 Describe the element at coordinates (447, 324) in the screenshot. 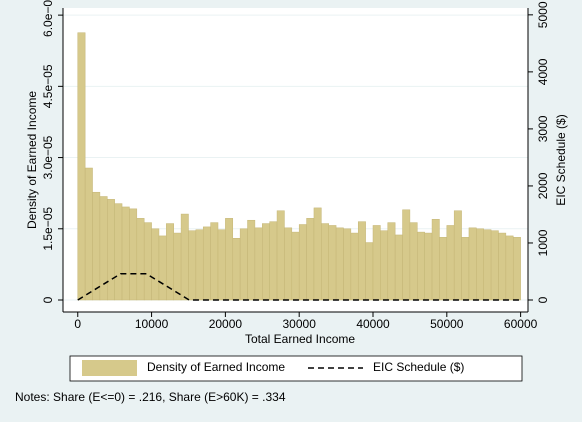

I see `x-tick-label: 50000` at that location.